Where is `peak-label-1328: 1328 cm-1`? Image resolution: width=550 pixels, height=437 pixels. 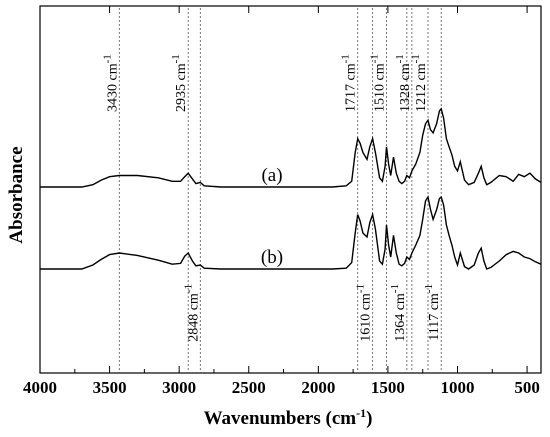 peak-label-1328: 1328 cm-1 is located at coordinates (403, 83).